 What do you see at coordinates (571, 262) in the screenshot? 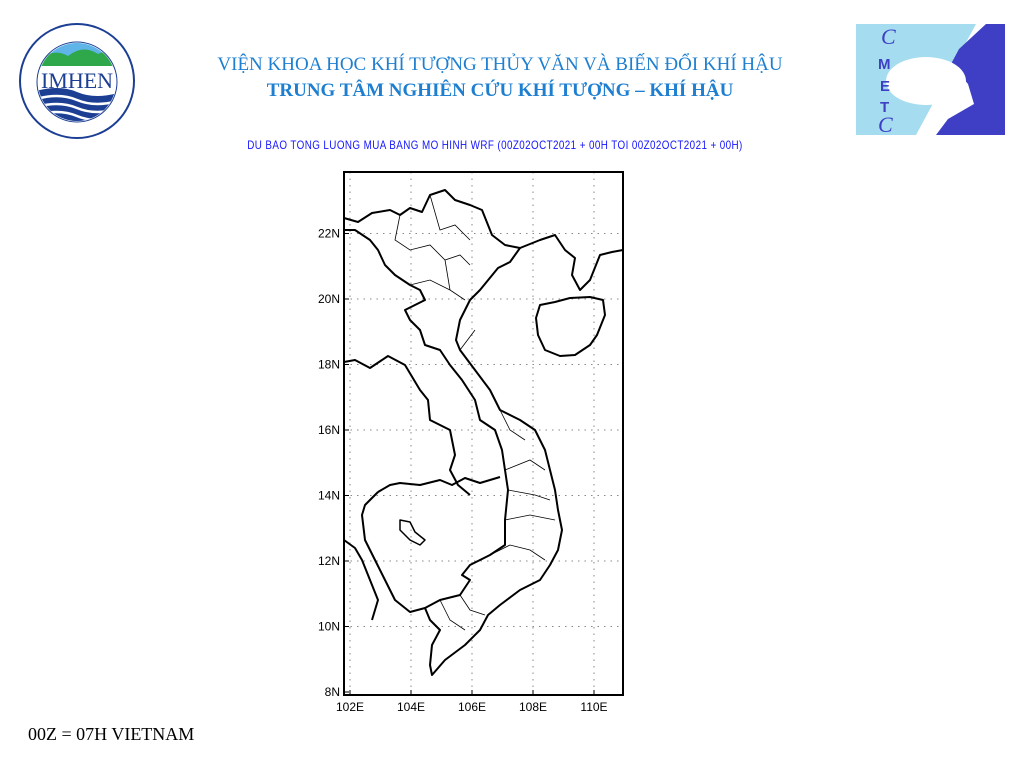
I see `china-coast` at bounding box center [571, 262].